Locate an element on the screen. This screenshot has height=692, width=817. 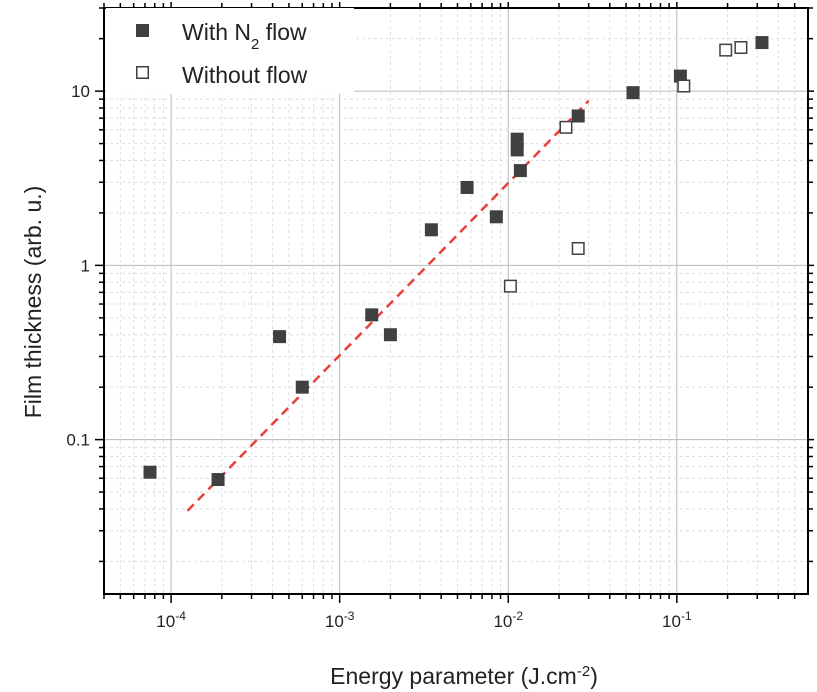
legend-marker-with-flow is located at coordinates (142, 30).